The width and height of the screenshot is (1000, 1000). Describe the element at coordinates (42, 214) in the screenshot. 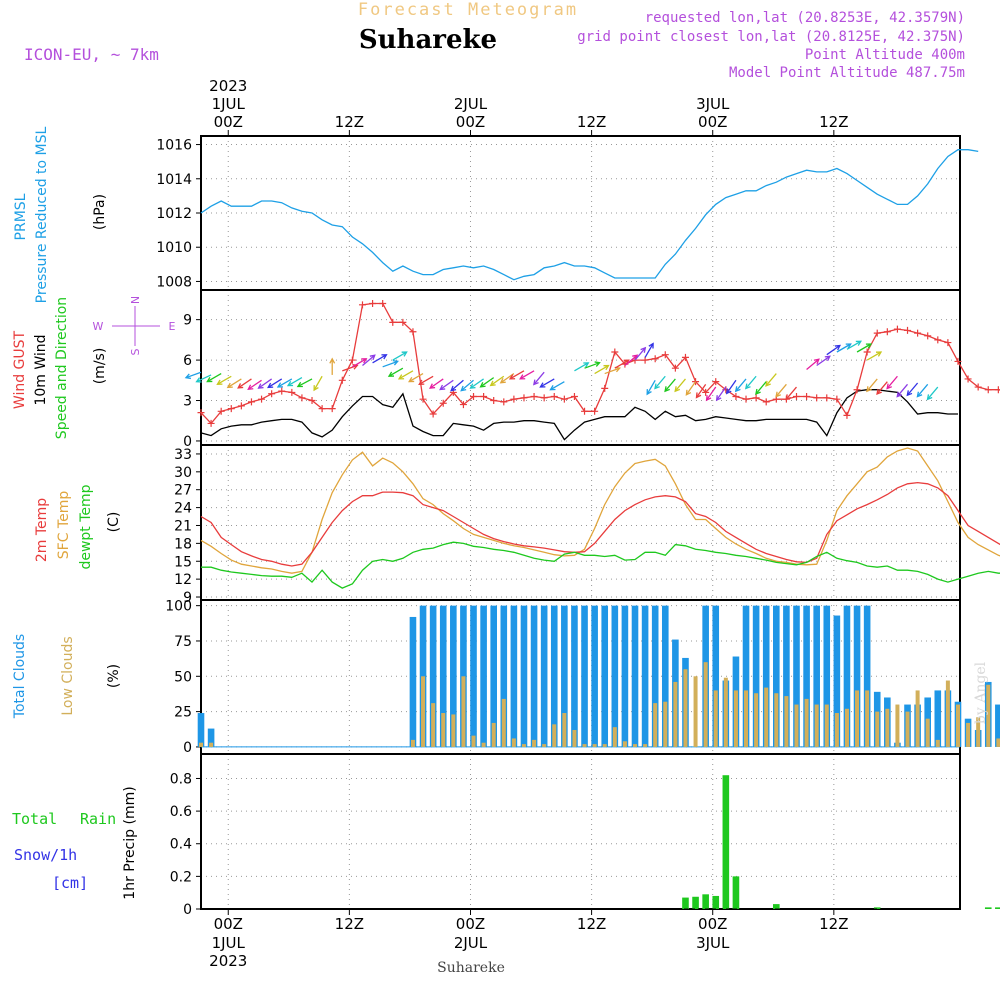

I see `pressure-desc: Pressure Reduced to MSL` at that location.